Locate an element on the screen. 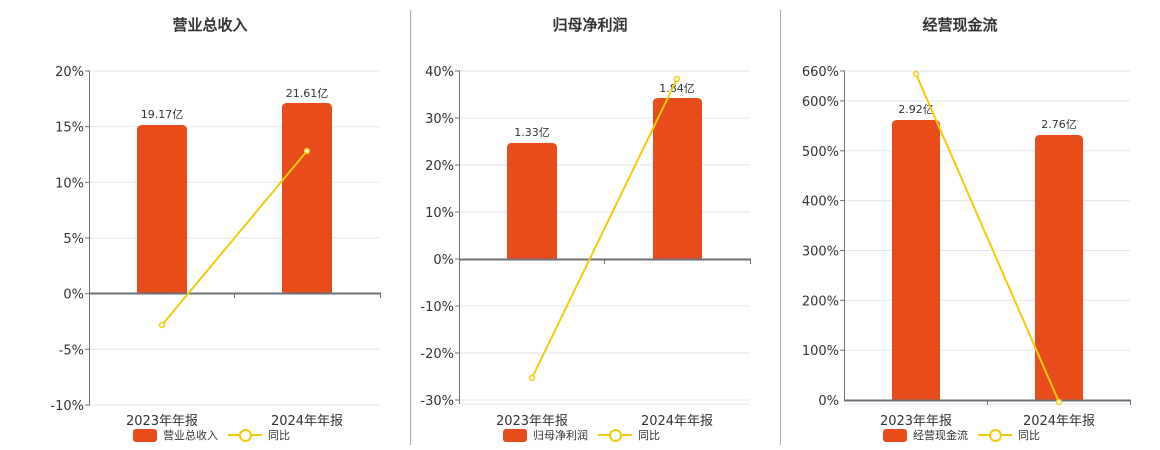 Image resolution: width=1160 pixels, height=450 pixels. svg-text: 600% is located at coordinates (820, 102).